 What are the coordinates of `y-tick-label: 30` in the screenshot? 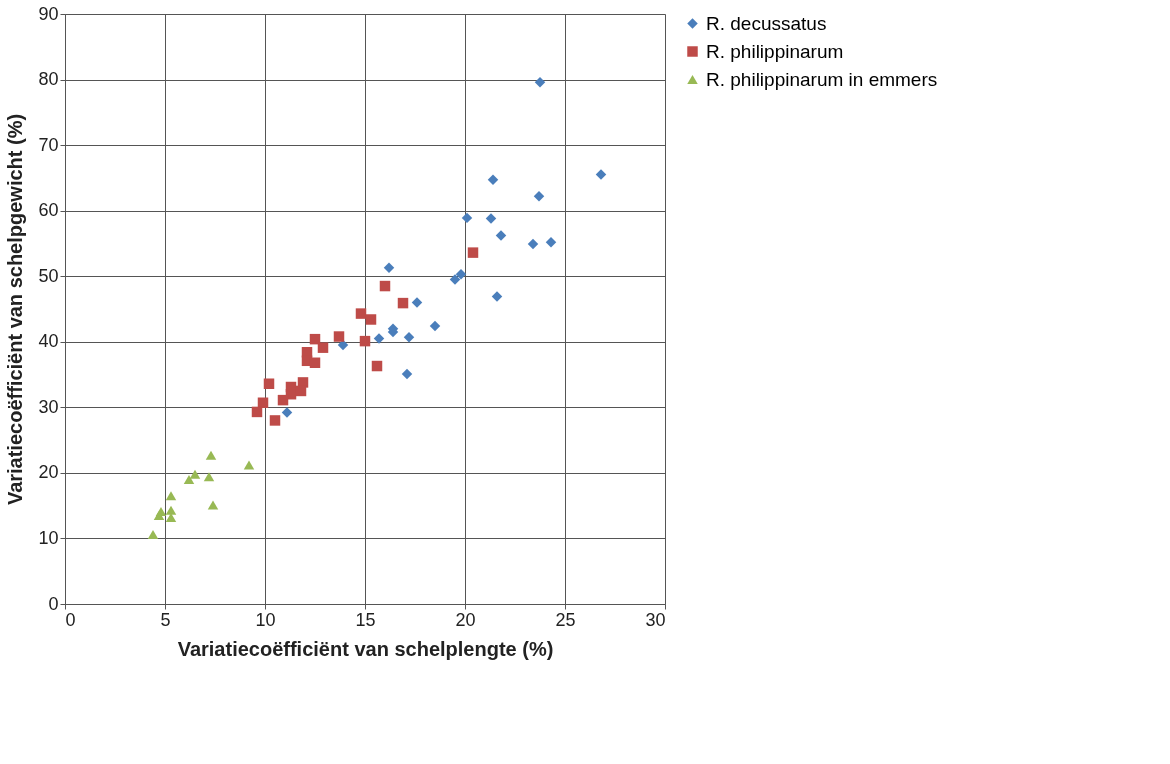 It's located at (48, 406).